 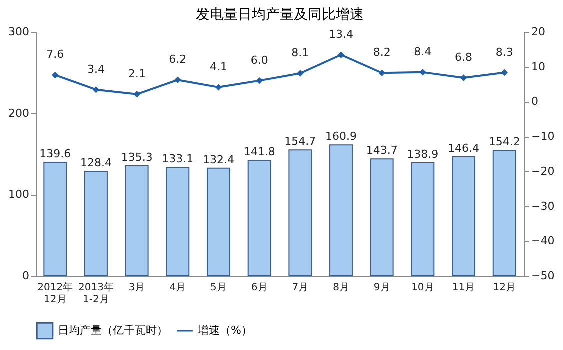 I want to click on x-tick-label: 2013年 1-2月, so click(x=96, y=294).